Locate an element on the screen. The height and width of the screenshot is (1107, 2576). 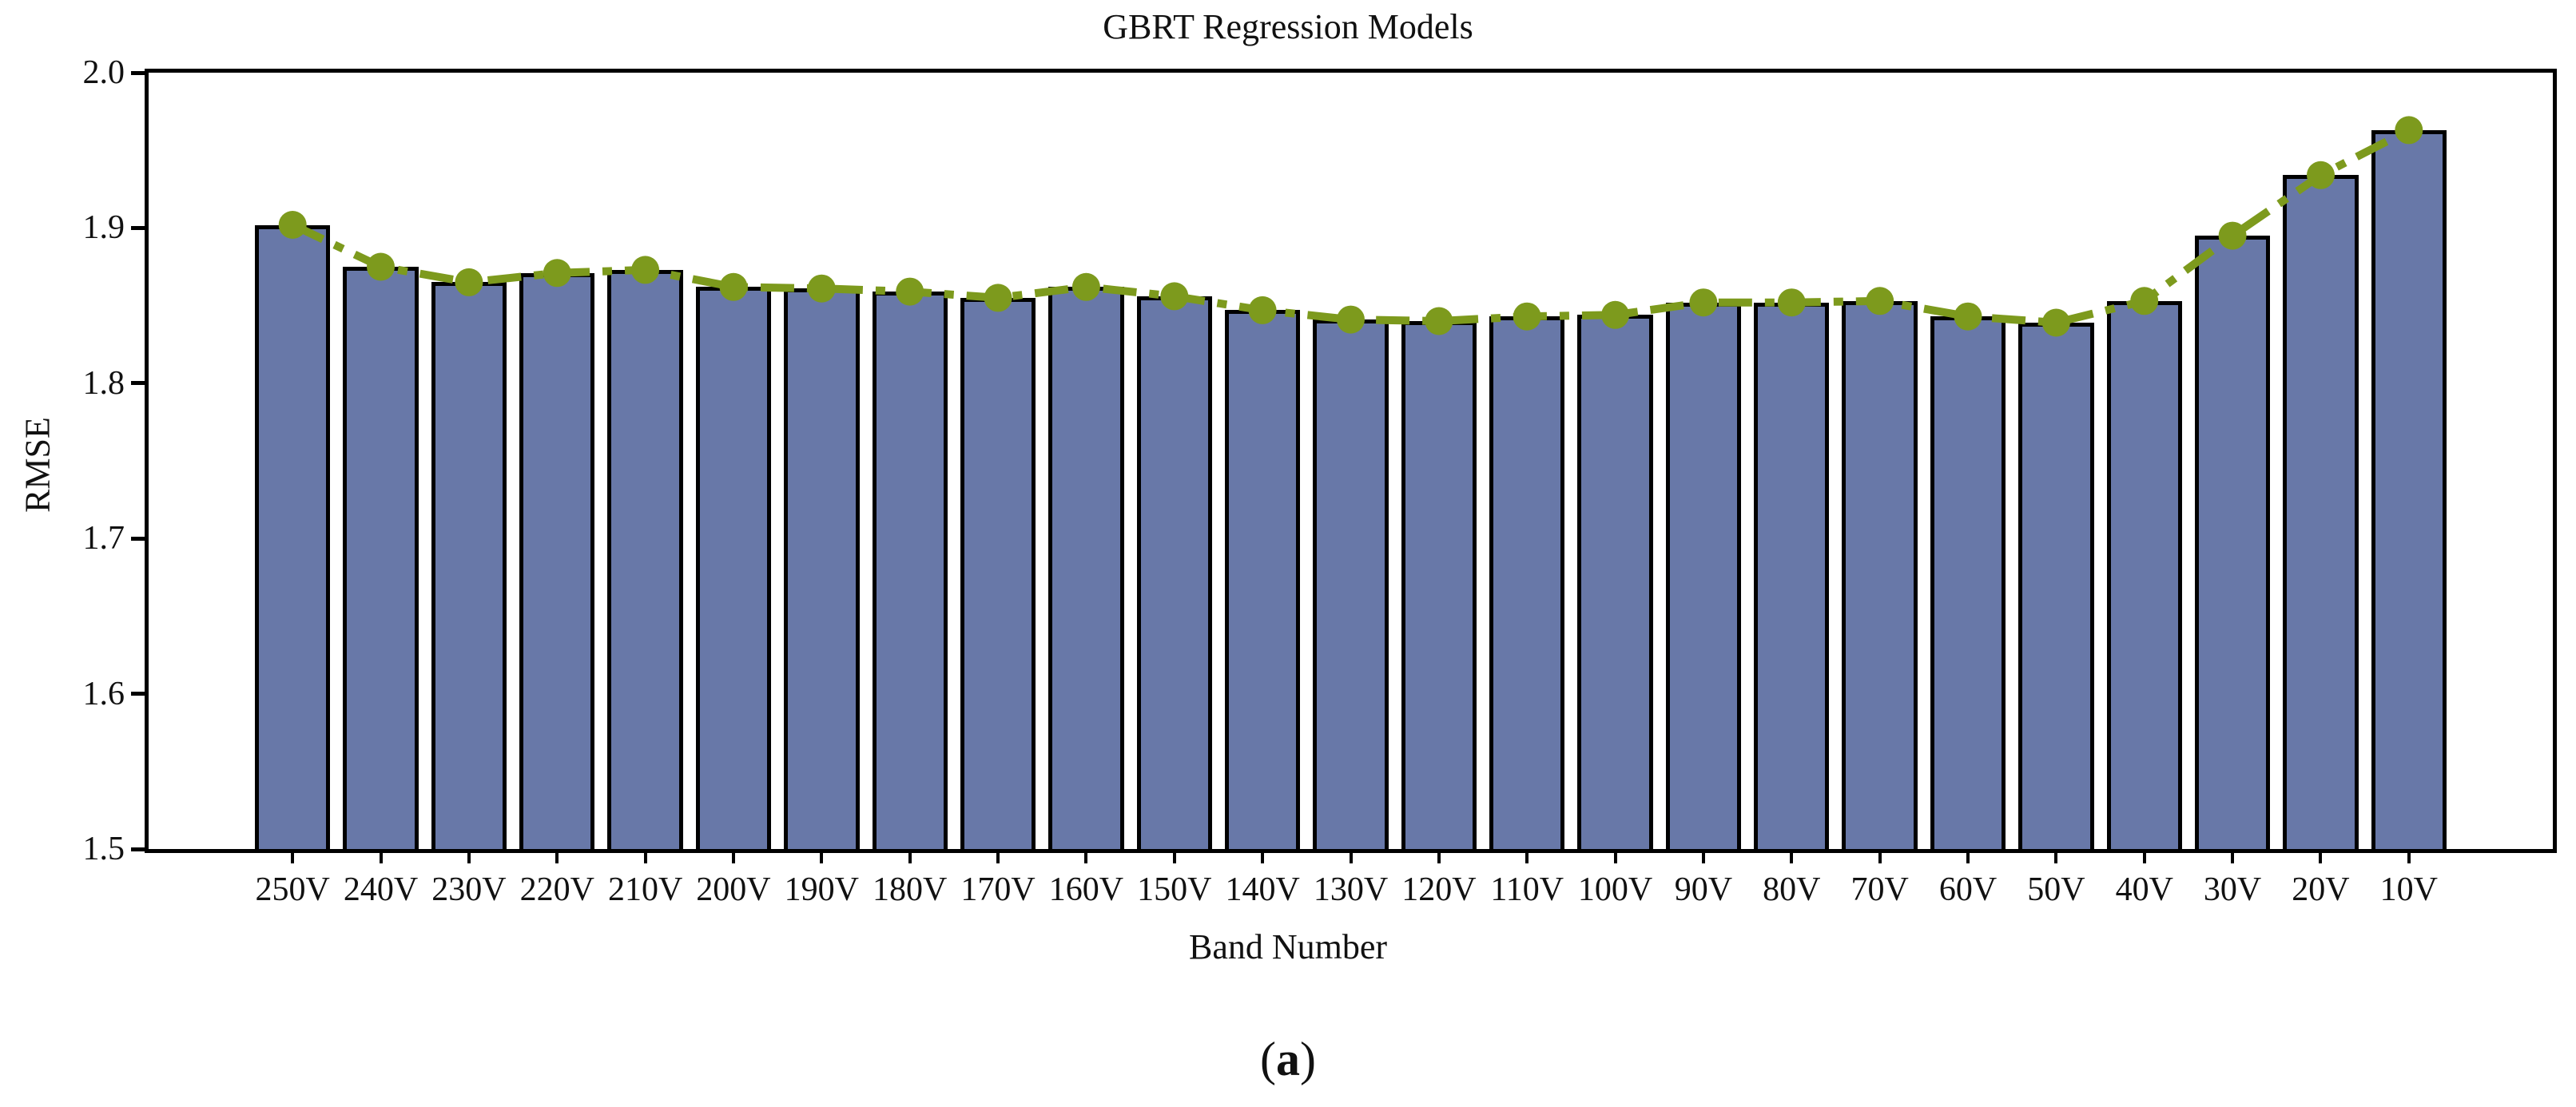
x-tick-90V is located at coordinates (1703, 857).